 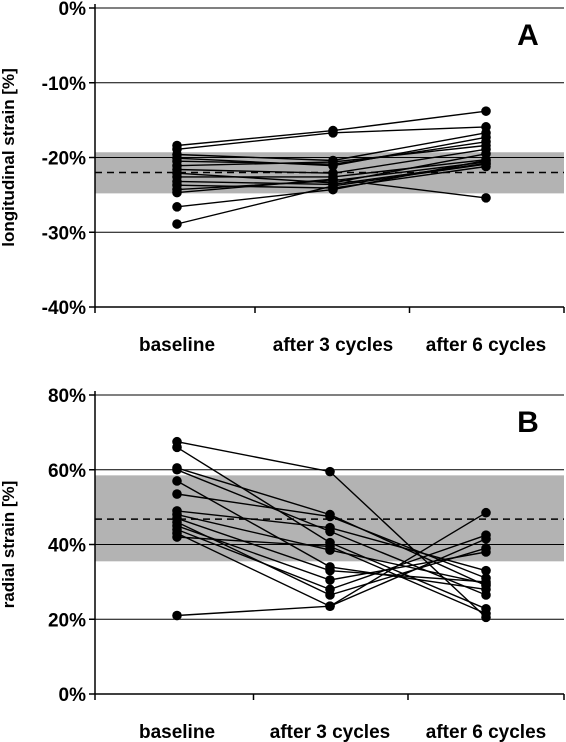 I want to click on y-axis-label: longitudinal strain [%], so click(x=9, y=157).